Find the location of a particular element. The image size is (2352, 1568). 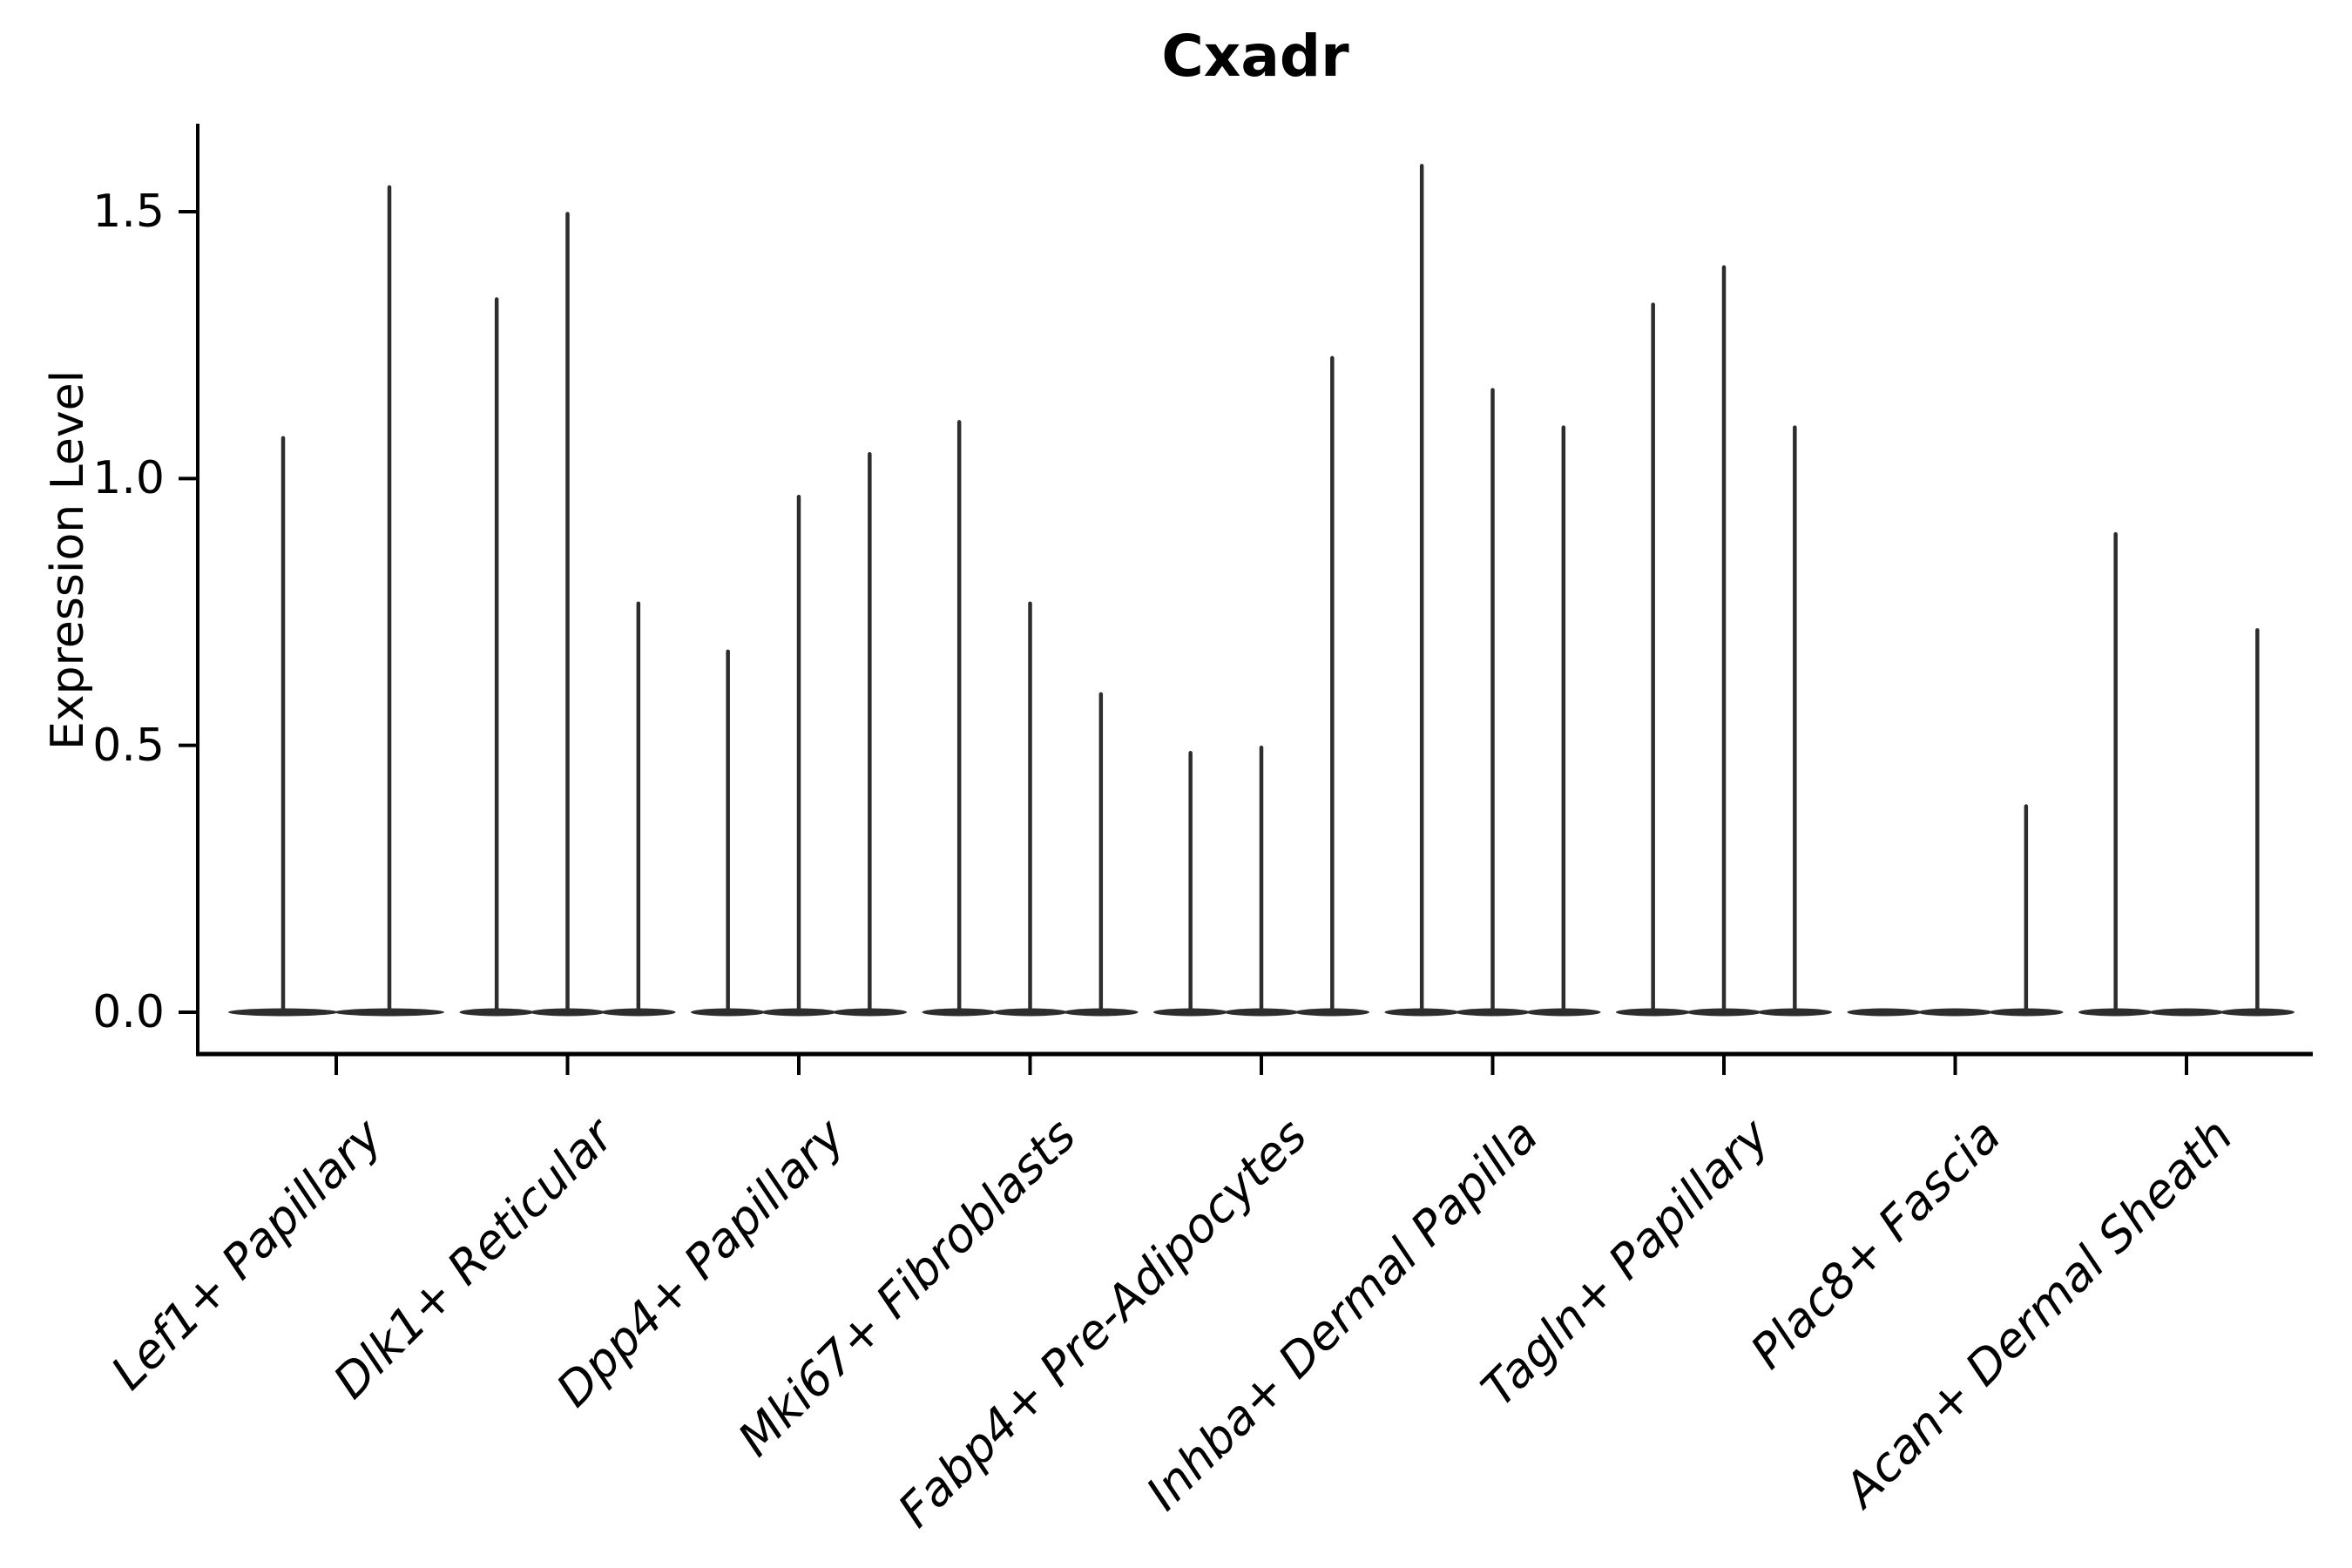

chart-title: Cxadr is located at coordinates (1255, 56).